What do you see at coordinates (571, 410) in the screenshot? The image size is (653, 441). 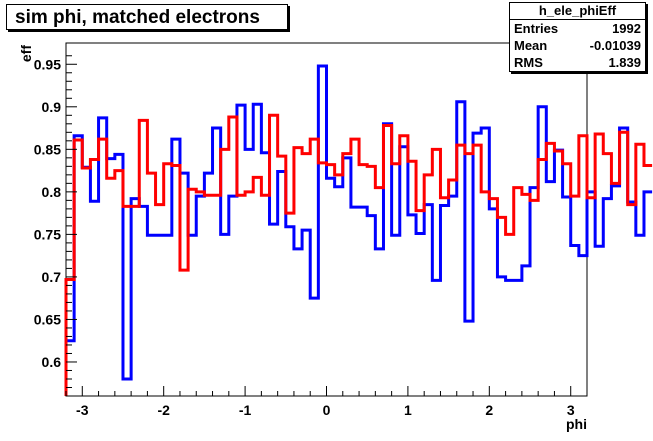 I see `x-tick-label: 3` at bounding box center [571, 410].